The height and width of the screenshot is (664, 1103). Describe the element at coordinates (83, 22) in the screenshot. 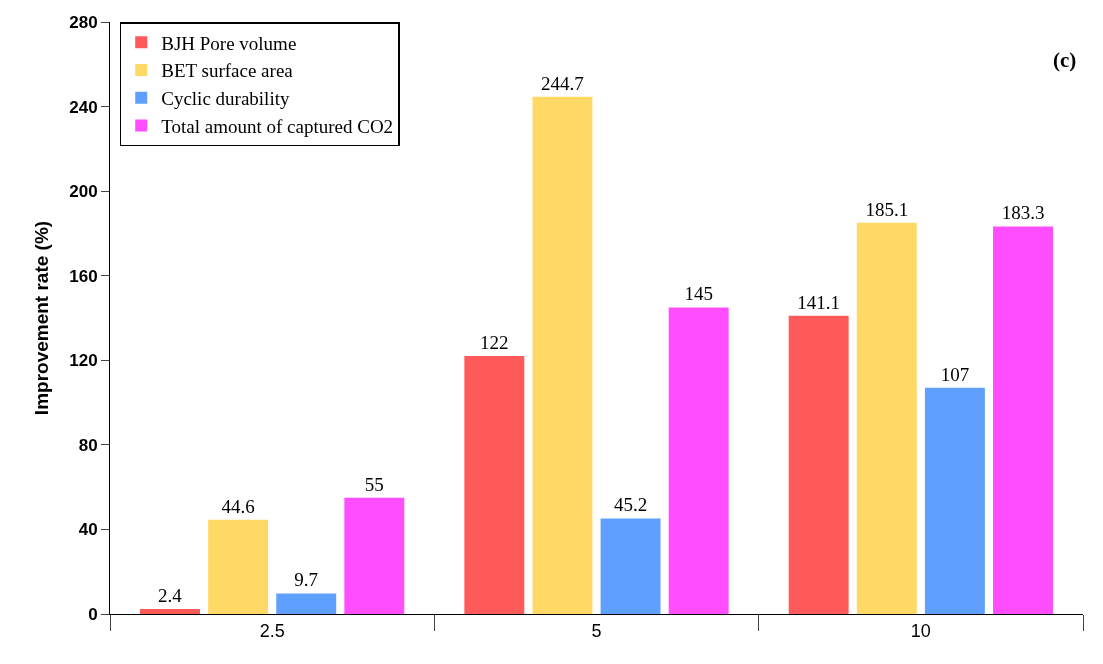

I see `y-tick-label: 280` at that location.